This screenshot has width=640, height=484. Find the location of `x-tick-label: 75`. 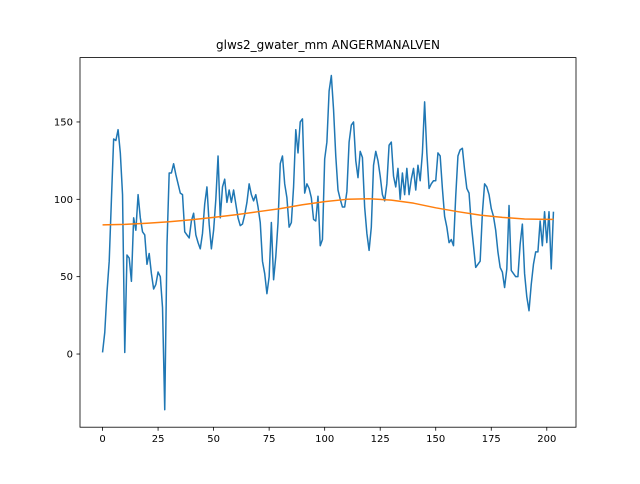

x-tick-label: 75 is located at coordinates (269, 439).